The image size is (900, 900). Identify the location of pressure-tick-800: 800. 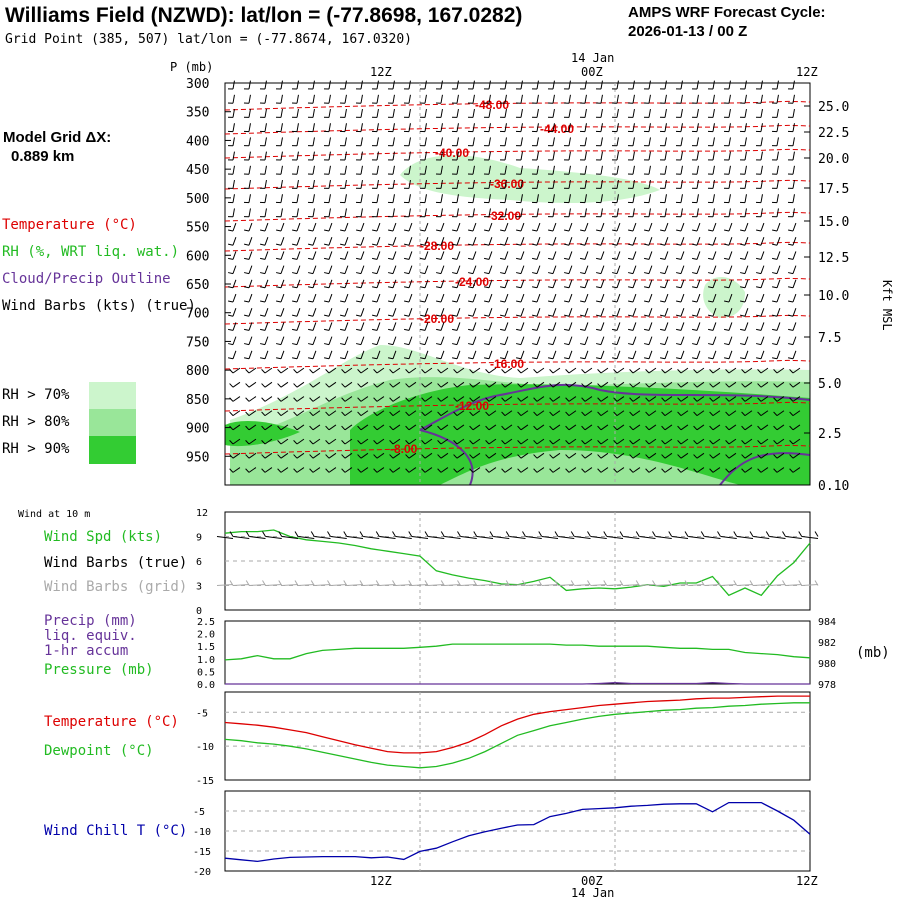
(197, 371).